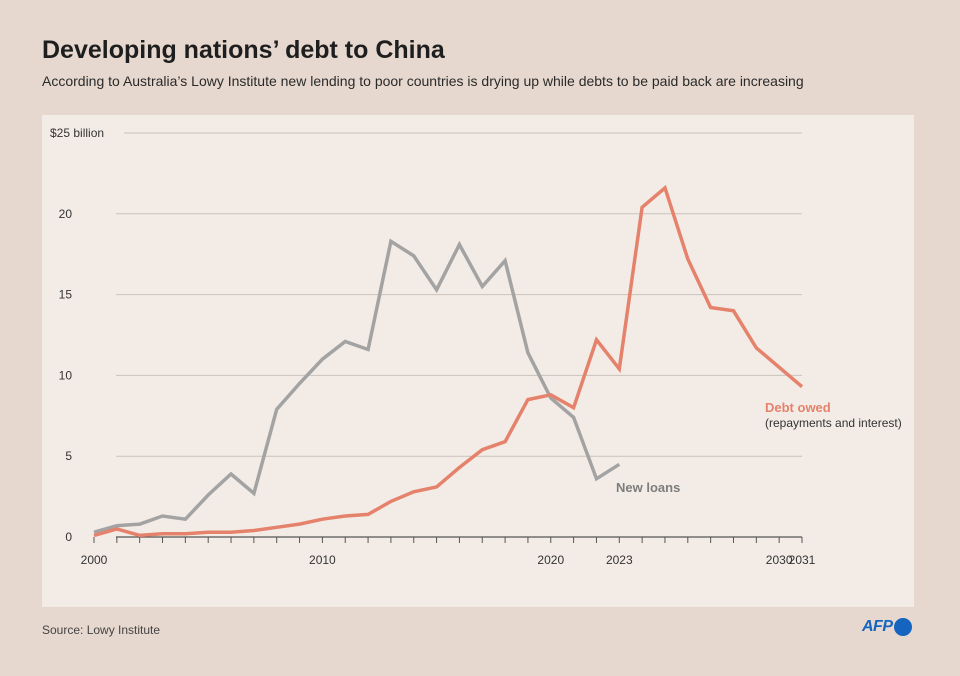 The width and height of the screenshot is (960, 676). Describe the element at coordinates (877, 626) in the screenshot. I see `logo-text: AFP` at that location.